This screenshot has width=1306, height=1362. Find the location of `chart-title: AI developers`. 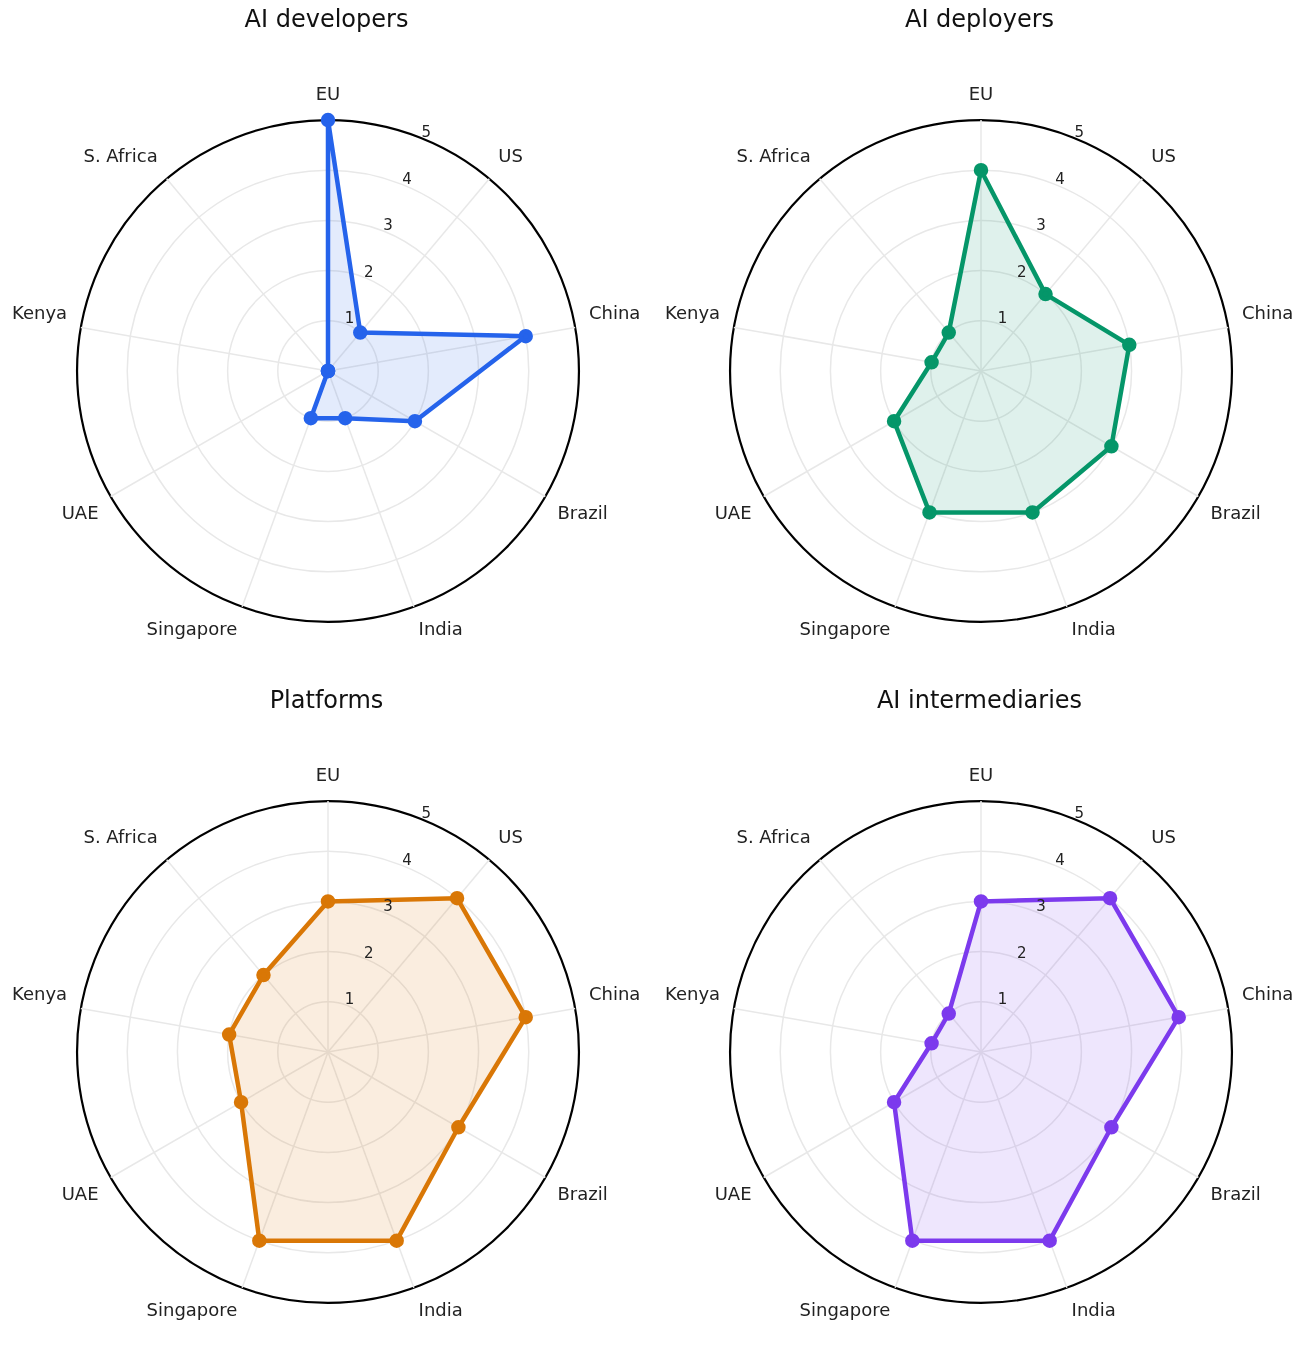

chart-title: AI developers is located at coordinates (326, 18).